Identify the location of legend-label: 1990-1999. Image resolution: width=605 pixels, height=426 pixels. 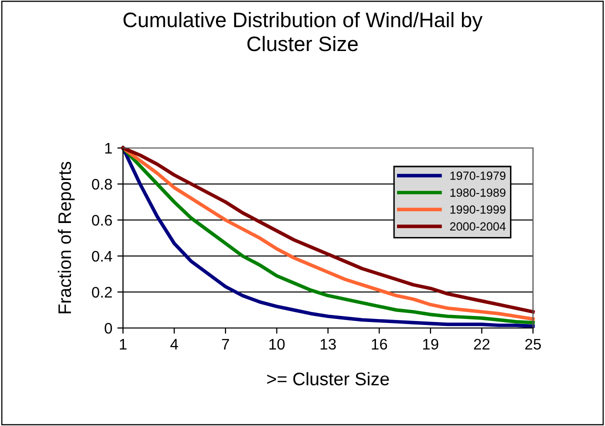
(478, 209).